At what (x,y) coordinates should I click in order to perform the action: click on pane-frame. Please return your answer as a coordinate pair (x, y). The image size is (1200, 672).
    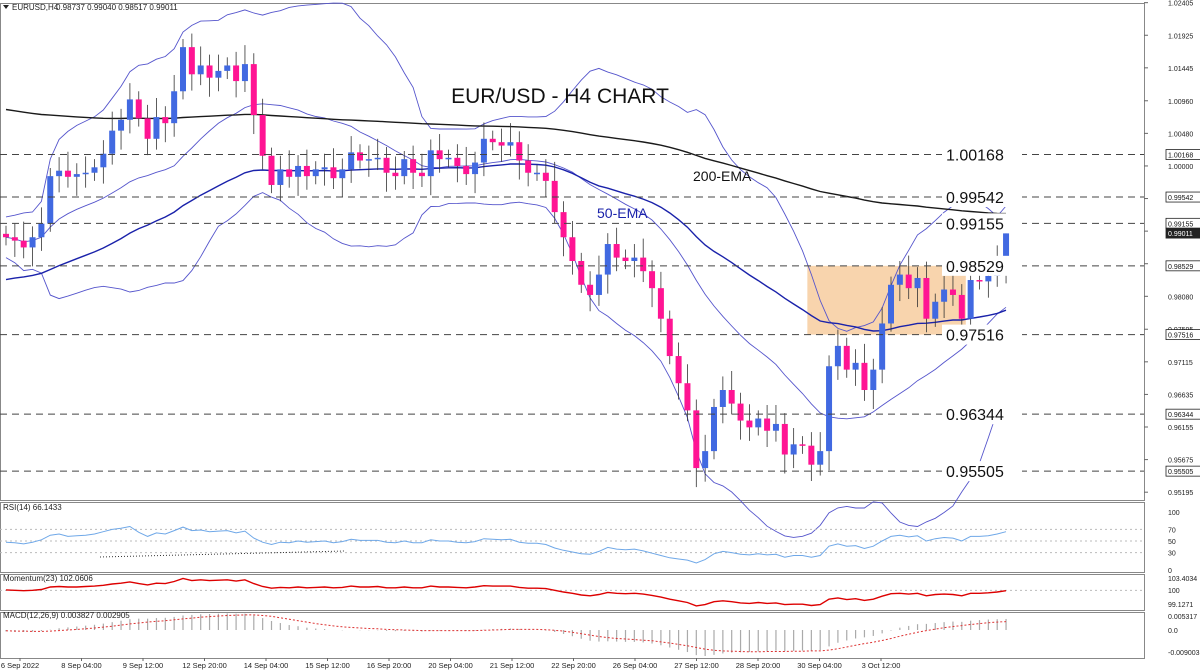
    Looking at the image, I should click on (572, 537).